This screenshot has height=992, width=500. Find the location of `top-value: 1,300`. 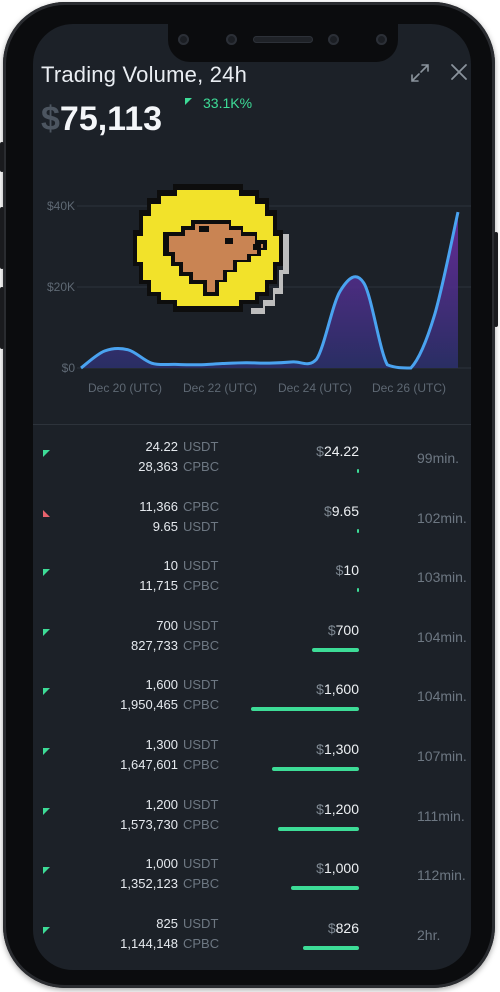

top-value: 1,300 is located at coordinates (161, 744).